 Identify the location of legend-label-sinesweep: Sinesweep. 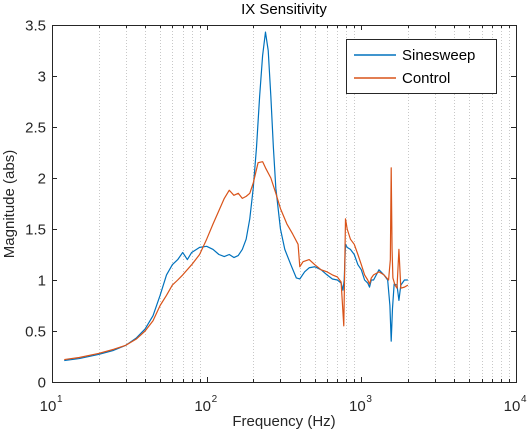
(438, 55).